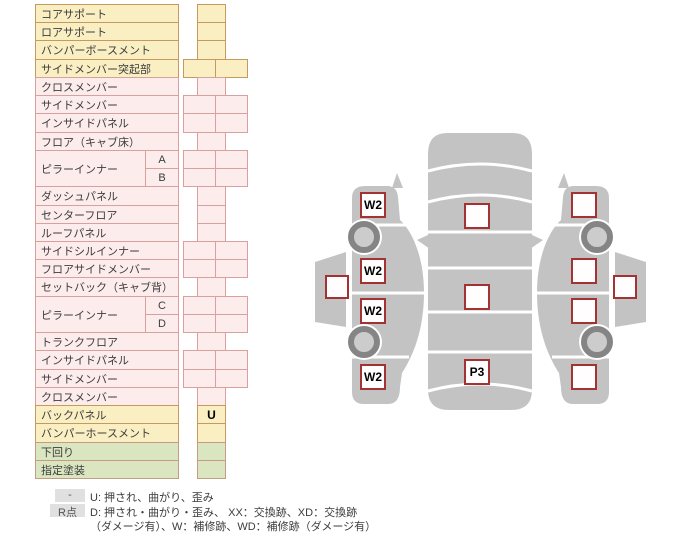 This screenshot has width=692, height=535. What do you see at coordinates (536, 241) in the screenshot?
I see `car-top-mirror-right` at bounding box center [536, 241].